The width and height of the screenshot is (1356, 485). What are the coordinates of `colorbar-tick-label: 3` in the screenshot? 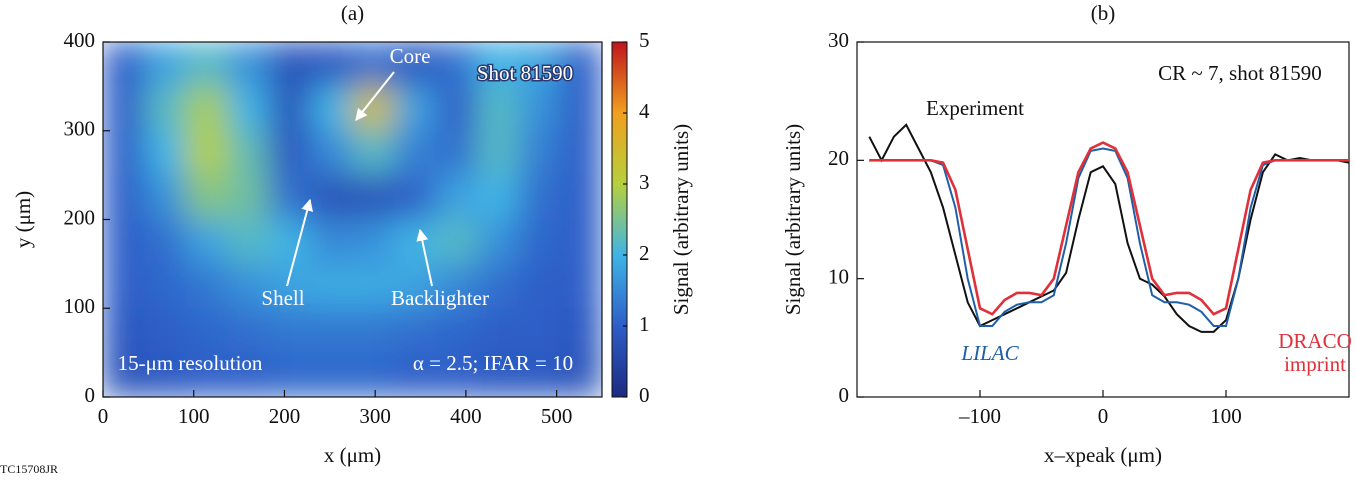 It's located at (644, 182).